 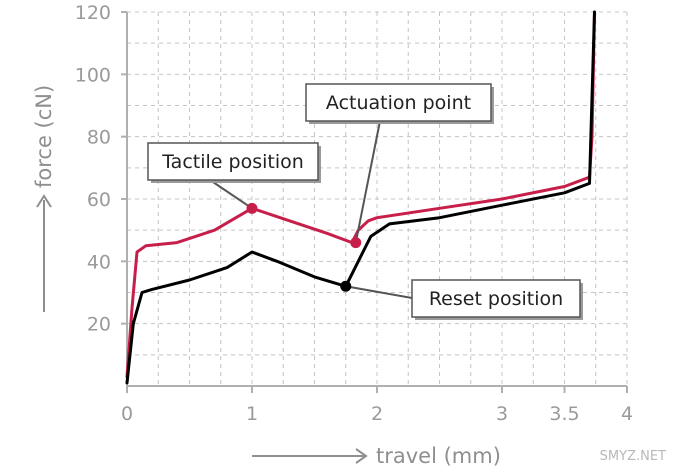 I want to click on x-tick-label: 4, so click(x=627, y=414).